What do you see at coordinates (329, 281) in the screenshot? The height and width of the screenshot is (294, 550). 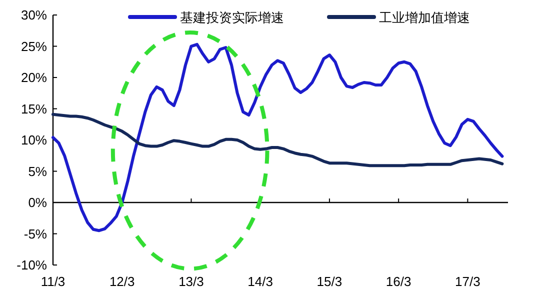 I see `x-tick-label: 15/3` at bounding box center [329, 281].